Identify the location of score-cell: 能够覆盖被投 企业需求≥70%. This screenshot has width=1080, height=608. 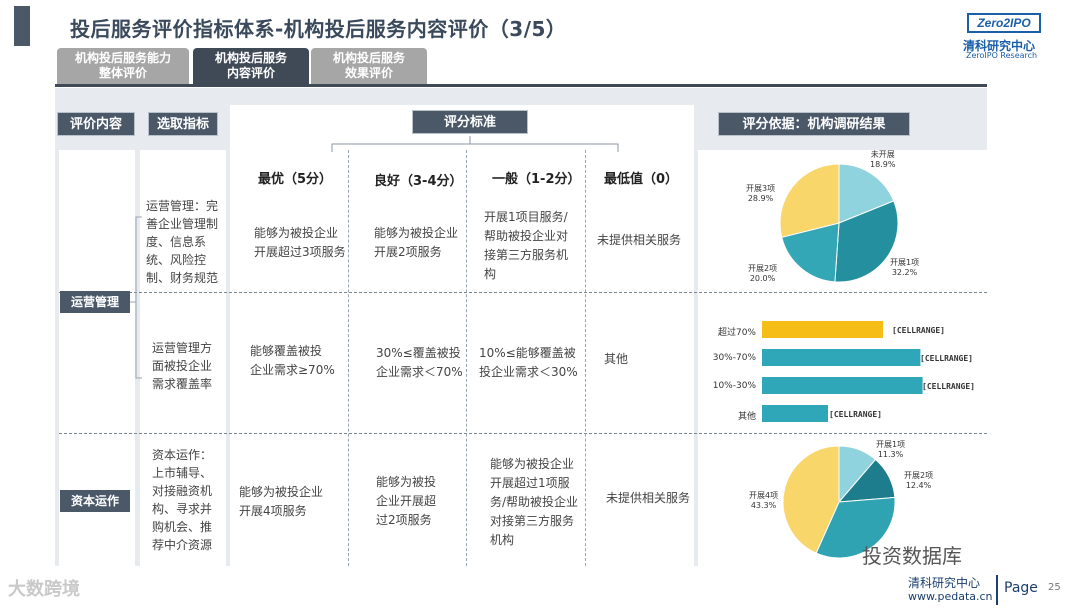
(292, 361).